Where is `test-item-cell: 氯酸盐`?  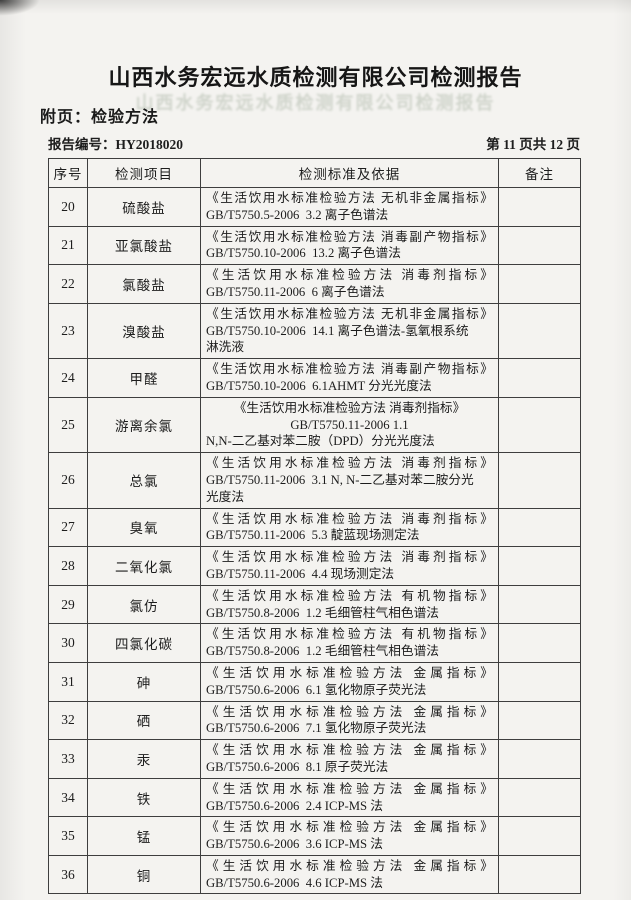 test-item-cell: 氯酸盐 is located at coordinates (144, 284).